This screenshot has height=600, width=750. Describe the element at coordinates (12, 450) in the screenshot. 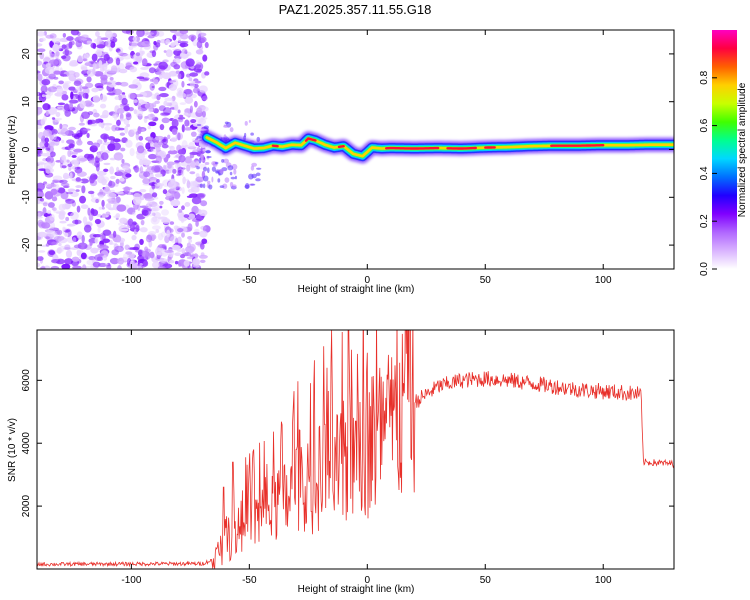

I see `snr-y-label: SNR (10 * v/v)` at that location.